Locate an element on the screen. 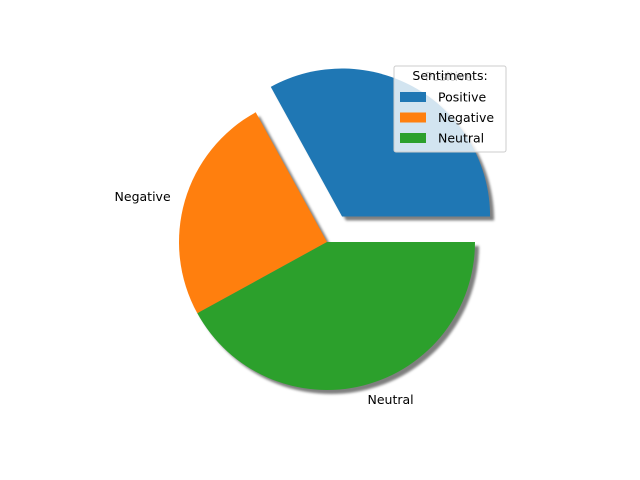 The height and width of the screenshot is (480, 640). legend-frame is located at coordinates (450, 109).